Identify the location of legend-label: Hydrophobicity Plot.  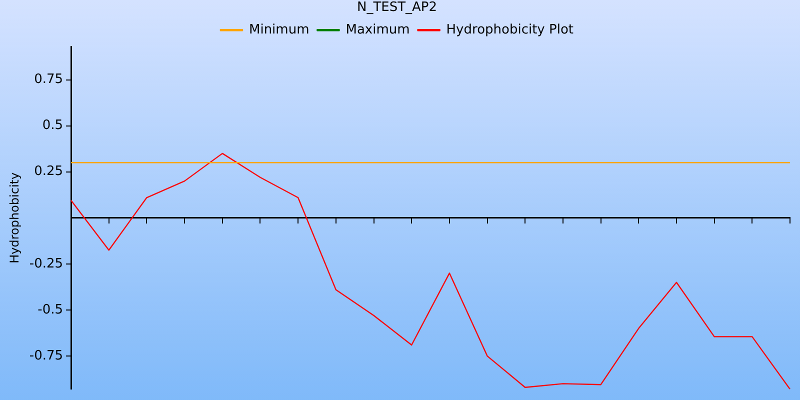
(510, 30).